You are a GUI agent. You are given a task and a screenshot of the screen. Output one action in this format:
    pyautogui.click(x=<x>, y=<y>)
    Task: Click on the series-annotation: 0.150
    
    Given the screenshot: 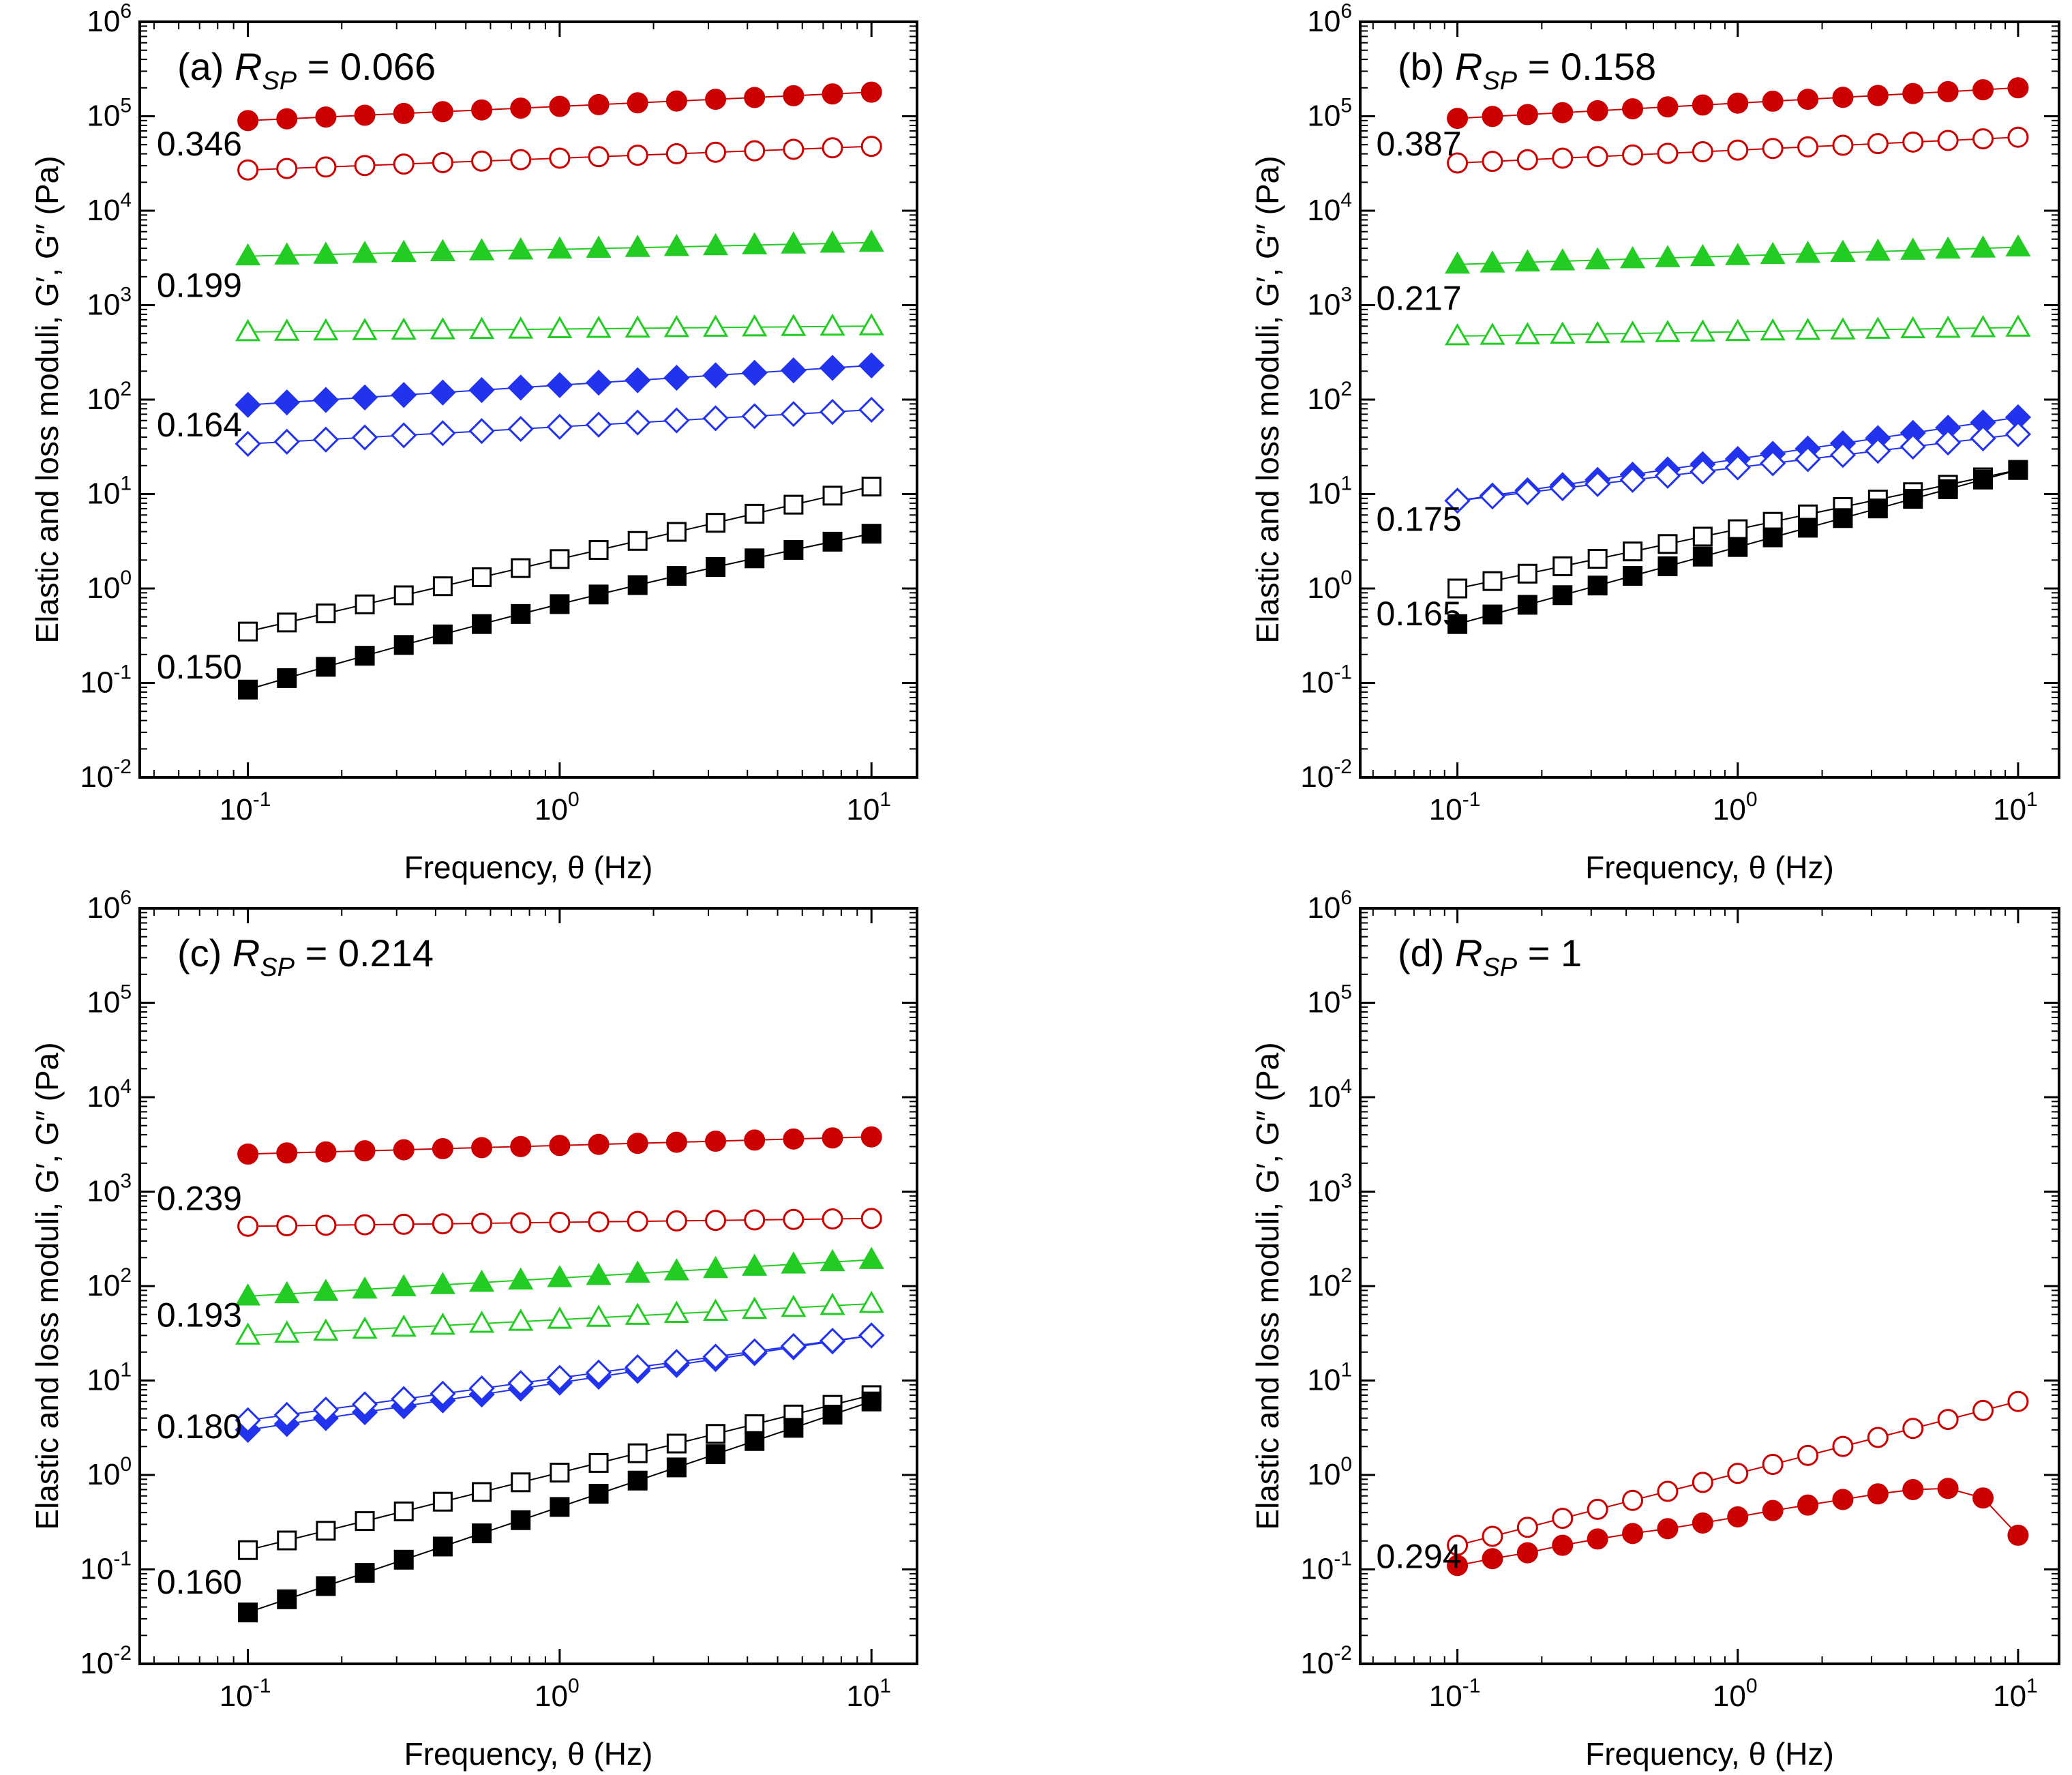 What is the action you would take?
    pyautogui.click(x=200, y=667)
    